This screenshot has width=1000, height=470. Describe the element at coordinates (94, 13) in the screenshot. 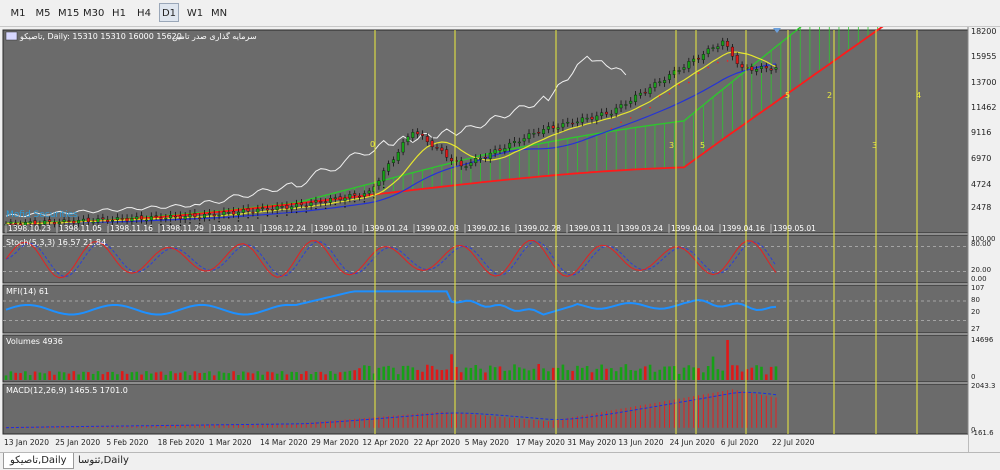

I see `timeframe-m30-button: M30` at that location.